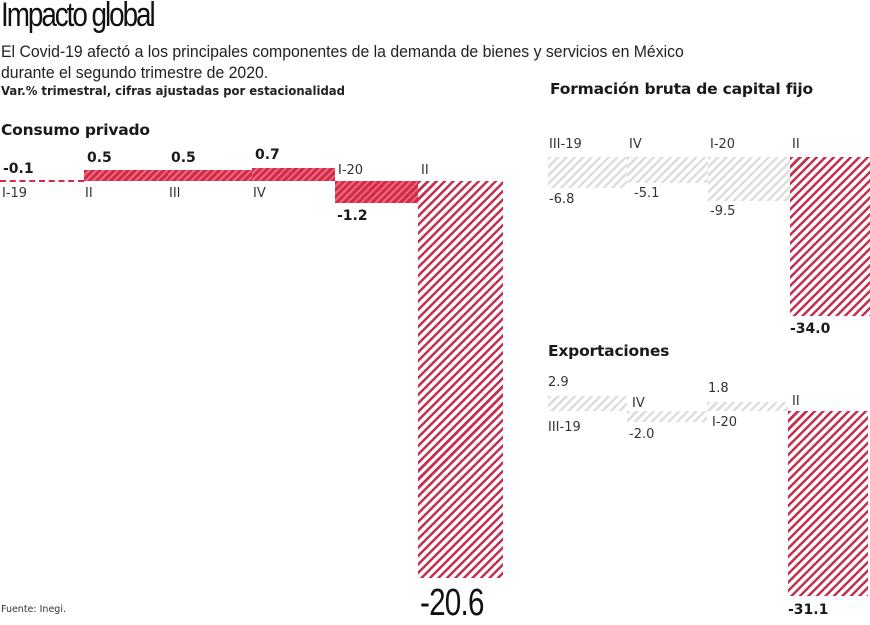 The height and width of the screenshot is (625, 870). Describe the element at coordinates (18, 169) in the screenshot. I see `value-label: -0.1` at that location.